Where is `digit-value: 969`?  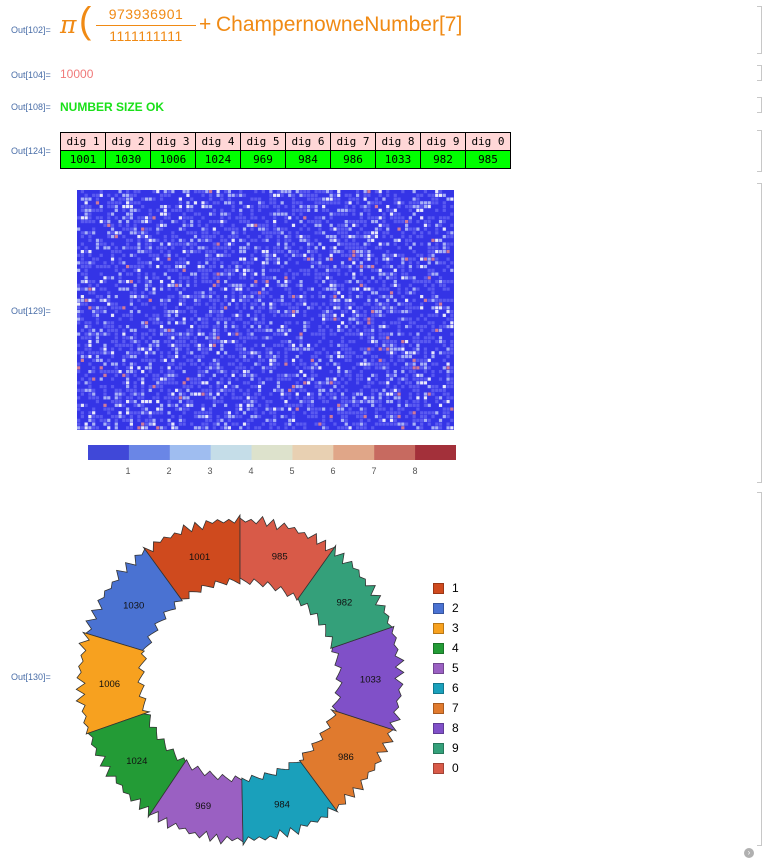
digit-value: 969 is located at coordinates (263, 159).